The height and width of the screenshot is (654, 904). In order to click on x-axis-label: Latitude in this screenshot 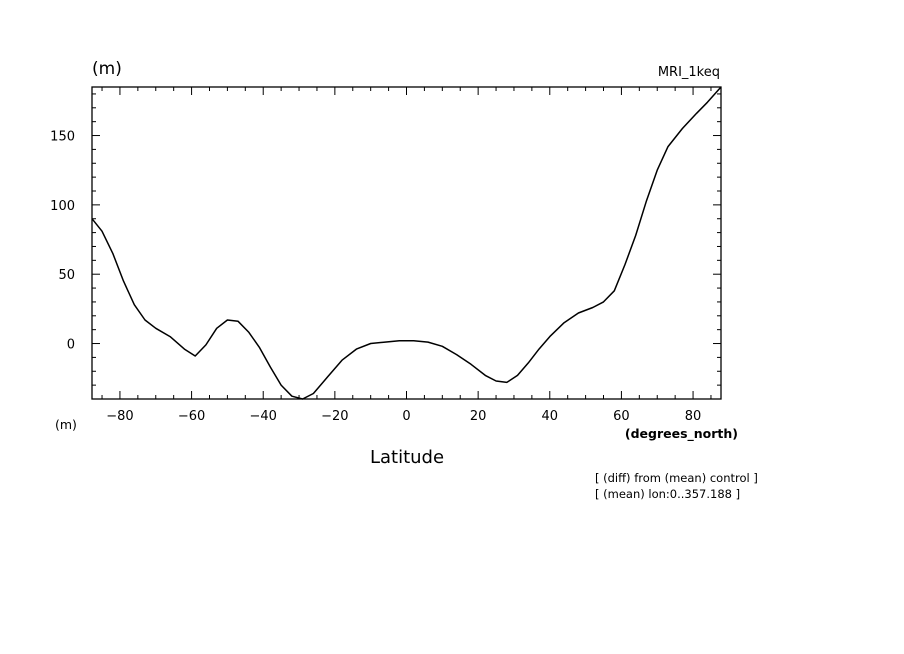, I will do `click(407, 457)`.